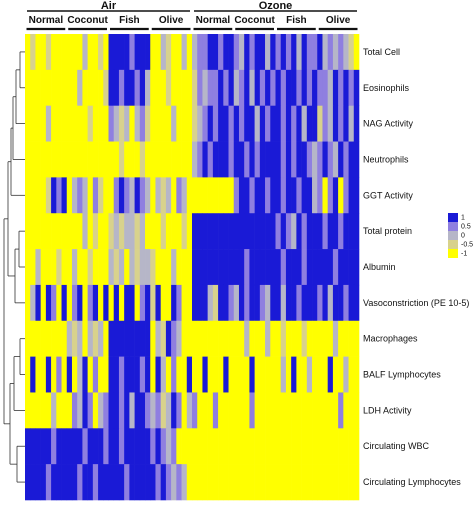 The height and width of the screenshot is (507, 474). I want to click on group-label: Olive, so click(338, 20).